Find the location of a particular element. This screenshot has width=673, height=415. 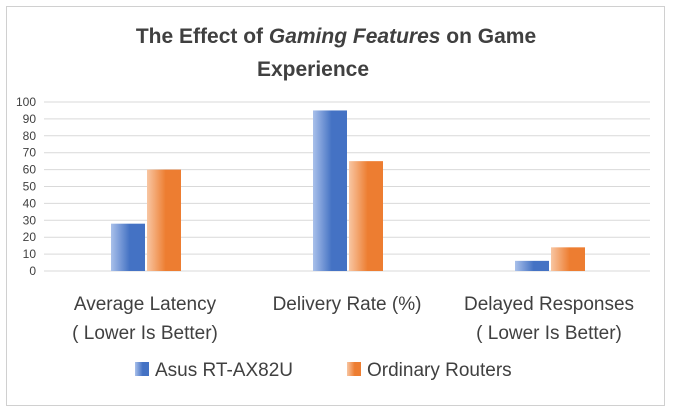

y-tick-label: 30 is located at coordinates (30, 220).